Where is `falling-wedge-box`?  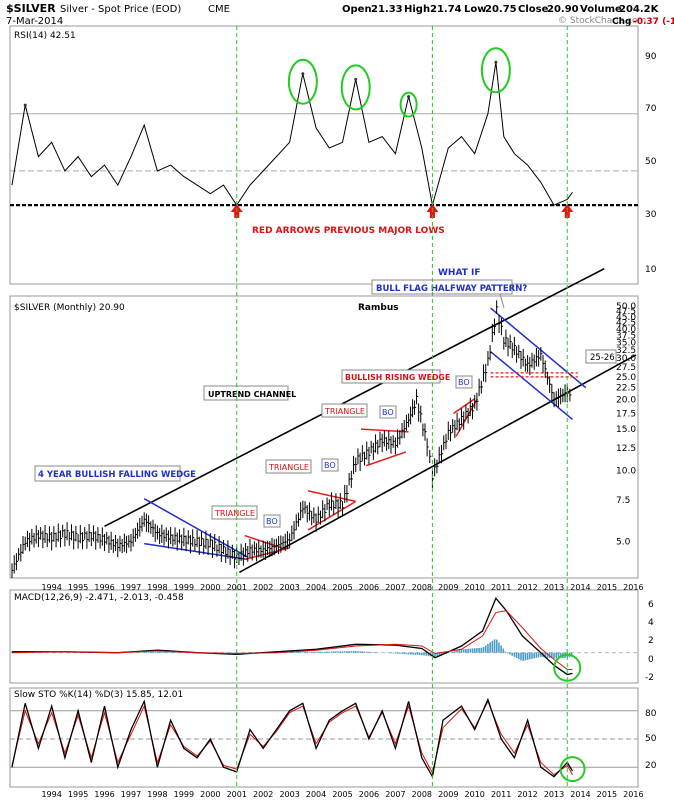
falling-wedge-box is located at coordinates (107, 473).